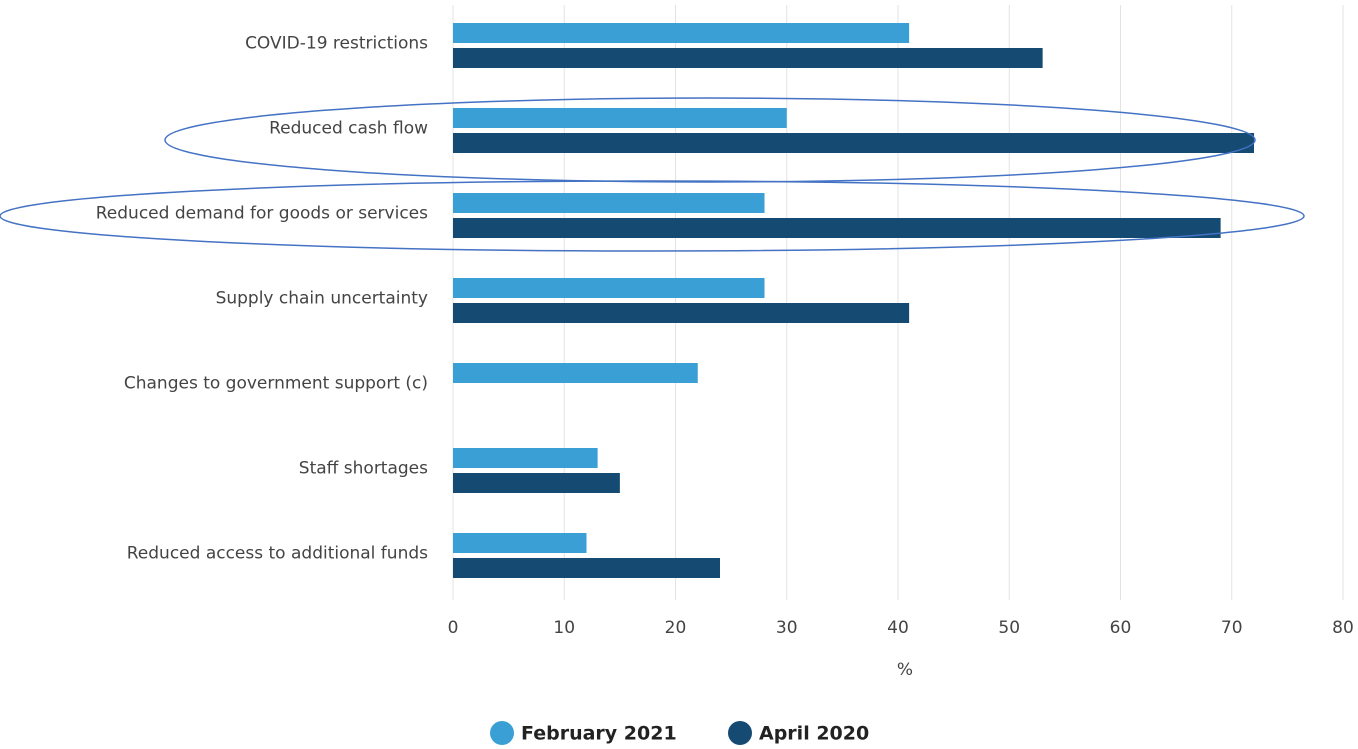 The image size is (1358, 749). What do you see at coordinates (1232, 628) in the screenshot?
I see `x-tick-label: 70` at bounding box center [1232, 628].